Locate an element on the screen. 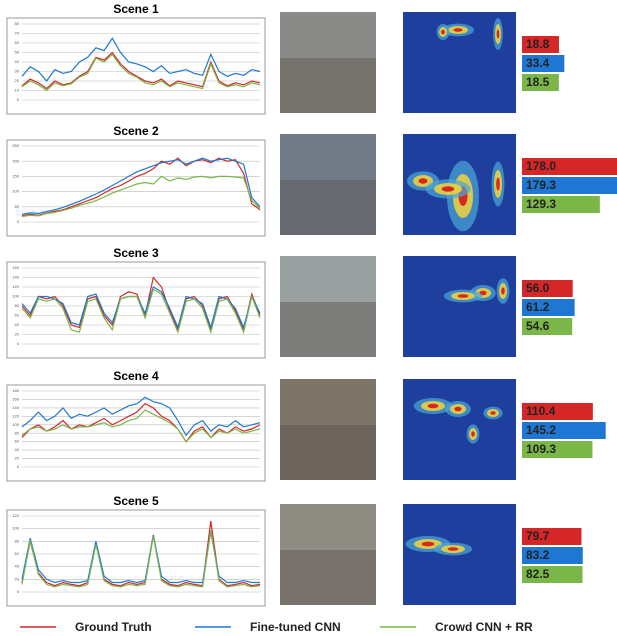 The height and width of the screenshot is (636, 617). estimate-label: 18.8 is located at coordinates (538, 44).